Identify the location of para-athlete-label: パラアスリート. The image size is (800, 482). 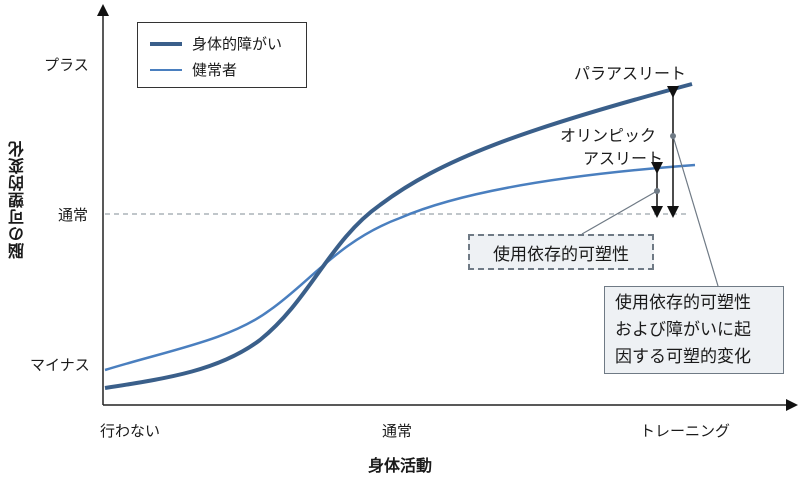
(630, 73).